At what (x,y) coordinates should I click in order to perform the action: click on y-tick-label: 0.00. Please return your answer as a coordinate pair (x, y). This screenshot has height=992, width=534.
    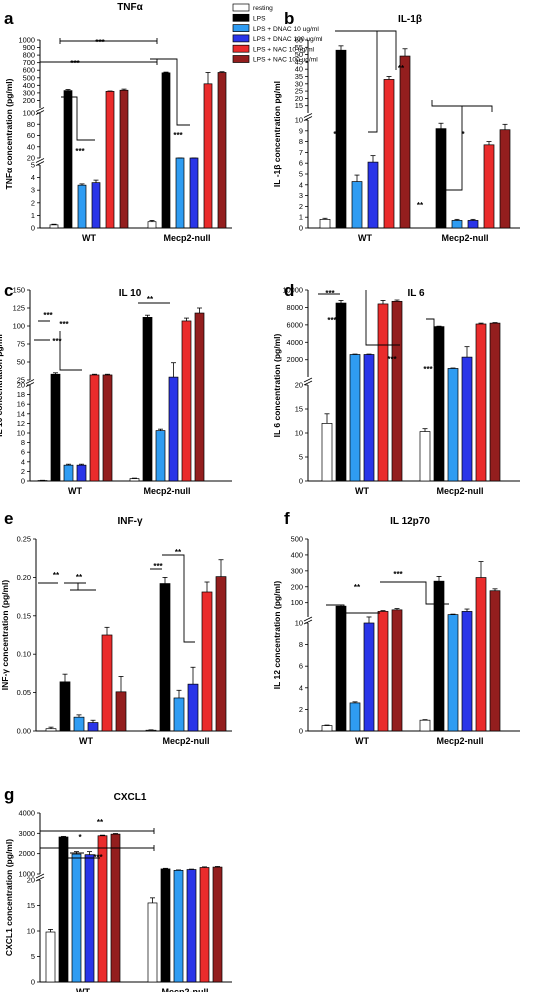
    Looking at the image, I should click on (24, 731).